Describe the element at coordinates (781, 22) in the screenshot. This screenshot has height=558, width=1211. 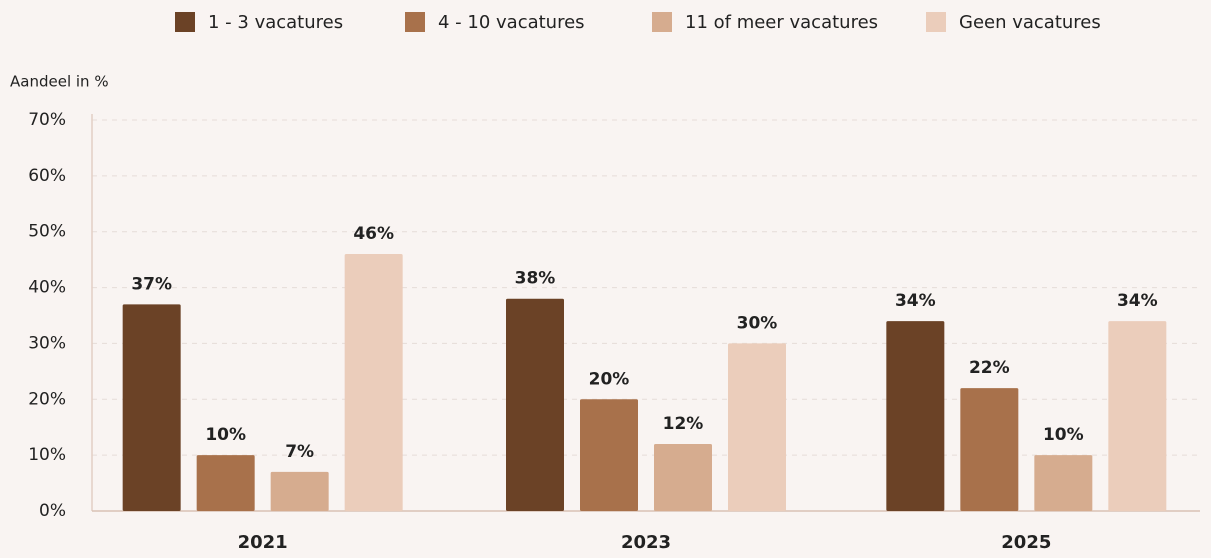
I see `legend-label: 11 of meer vacatures` at that location.